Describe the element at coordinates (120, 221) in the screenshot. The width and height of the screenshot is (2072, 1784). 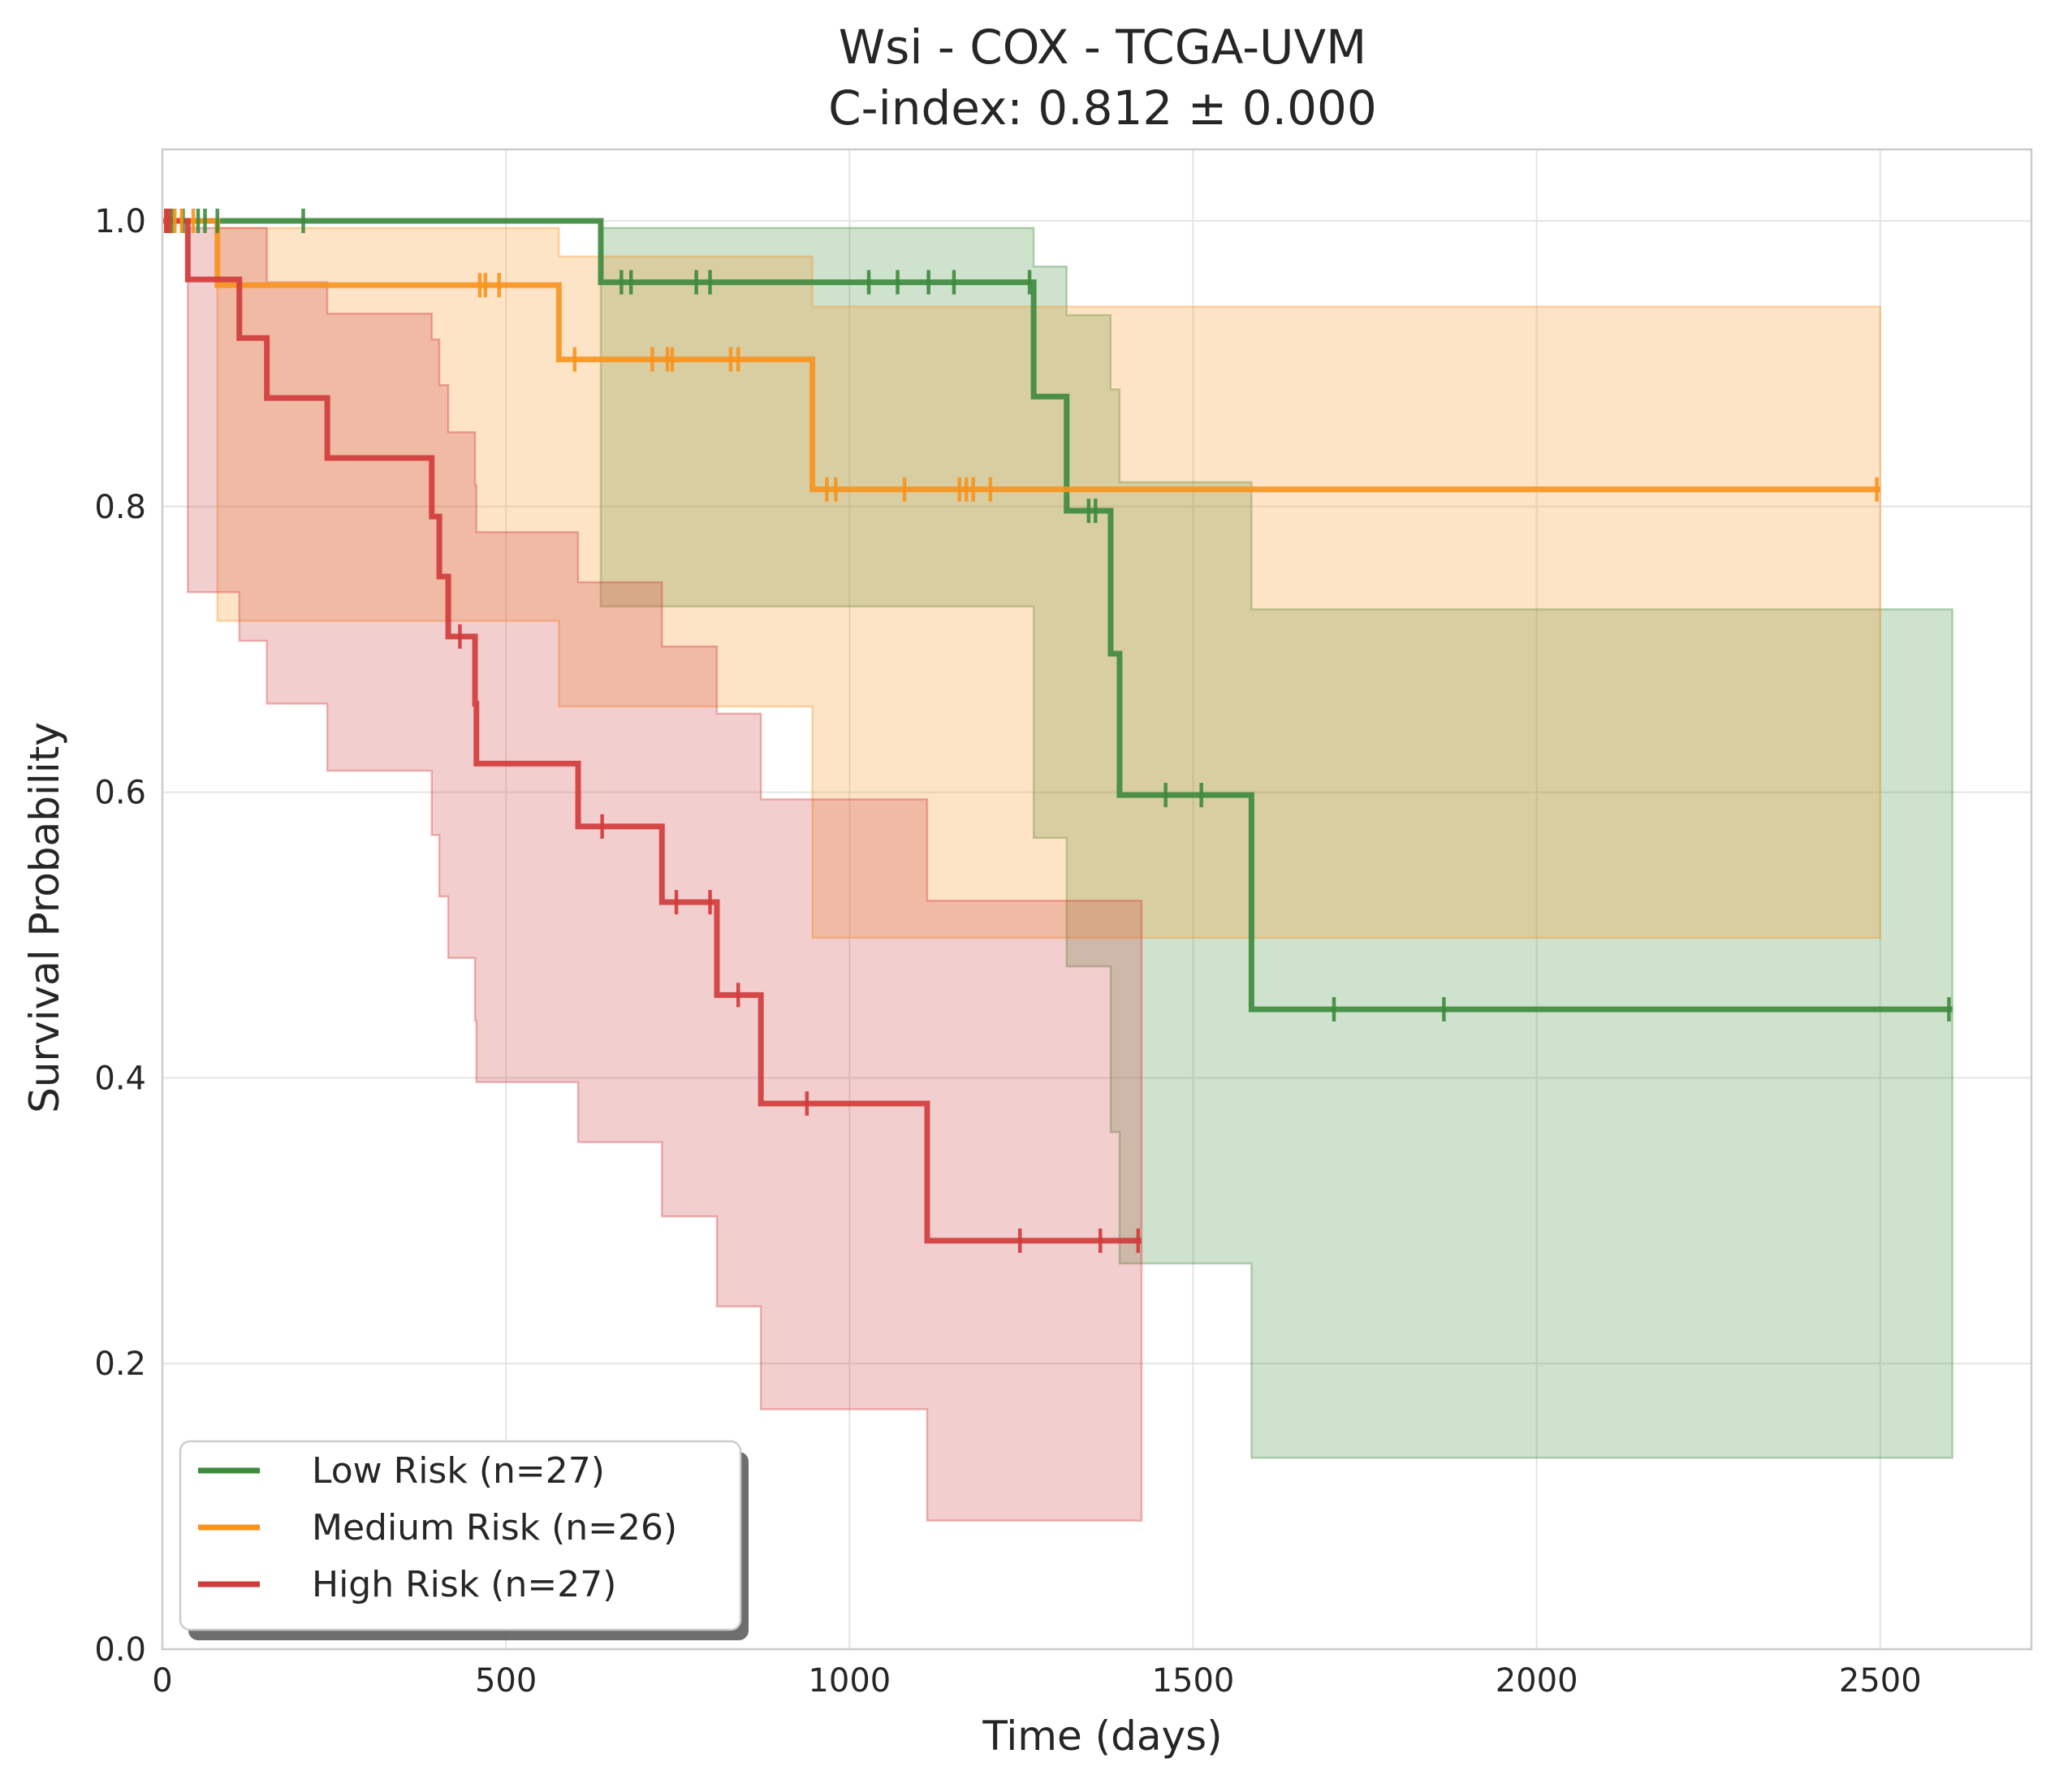
I see `y-tick-label: 1.0` at that location.